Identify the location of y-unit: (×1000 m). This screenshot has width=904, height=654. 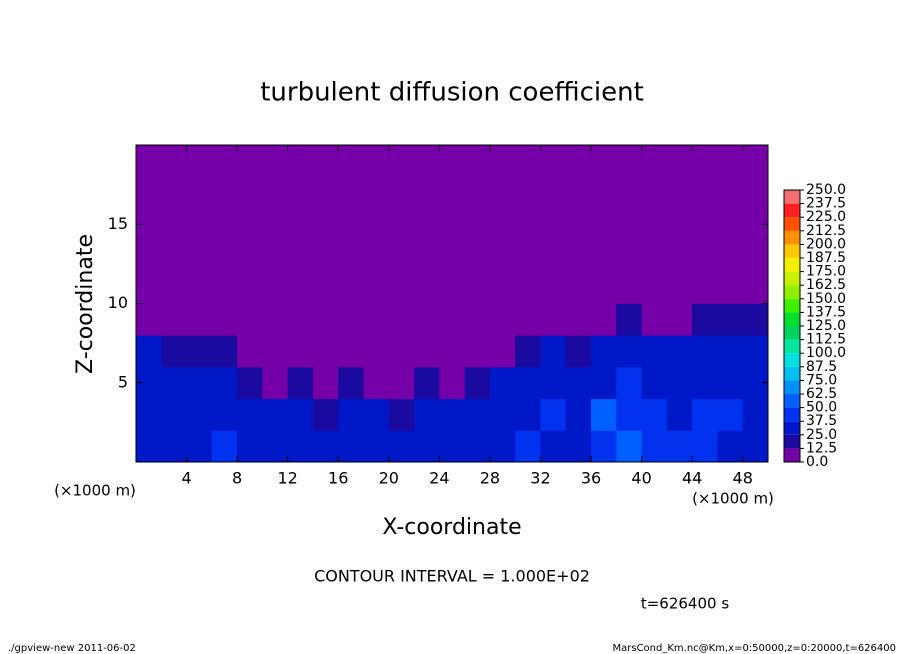
(95, 491).